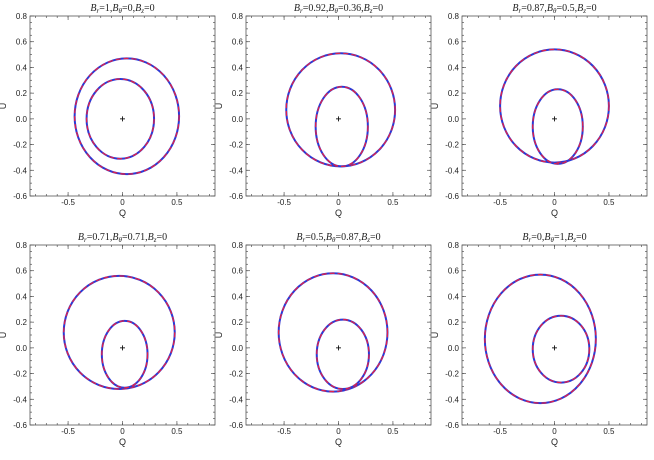  Describe the element at coordinates (338, 9) in the screenshot. I see `panel-title: Br=0.92,Bθ=0.36,Bz=0` at that location.